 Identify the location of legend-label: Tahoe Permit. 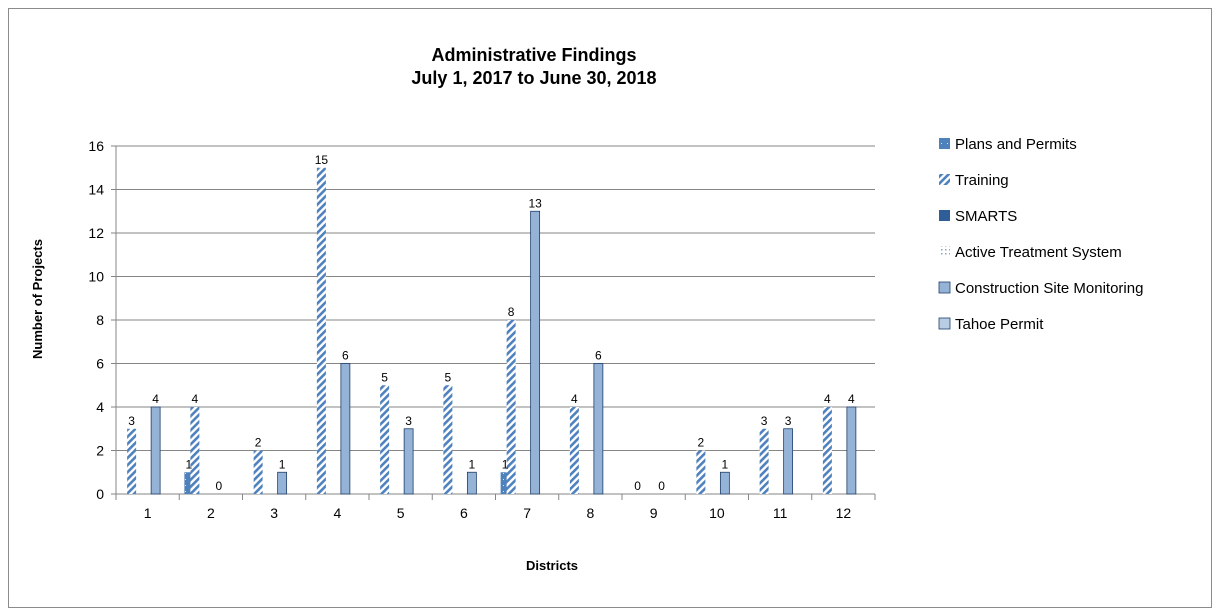
(999, 324).